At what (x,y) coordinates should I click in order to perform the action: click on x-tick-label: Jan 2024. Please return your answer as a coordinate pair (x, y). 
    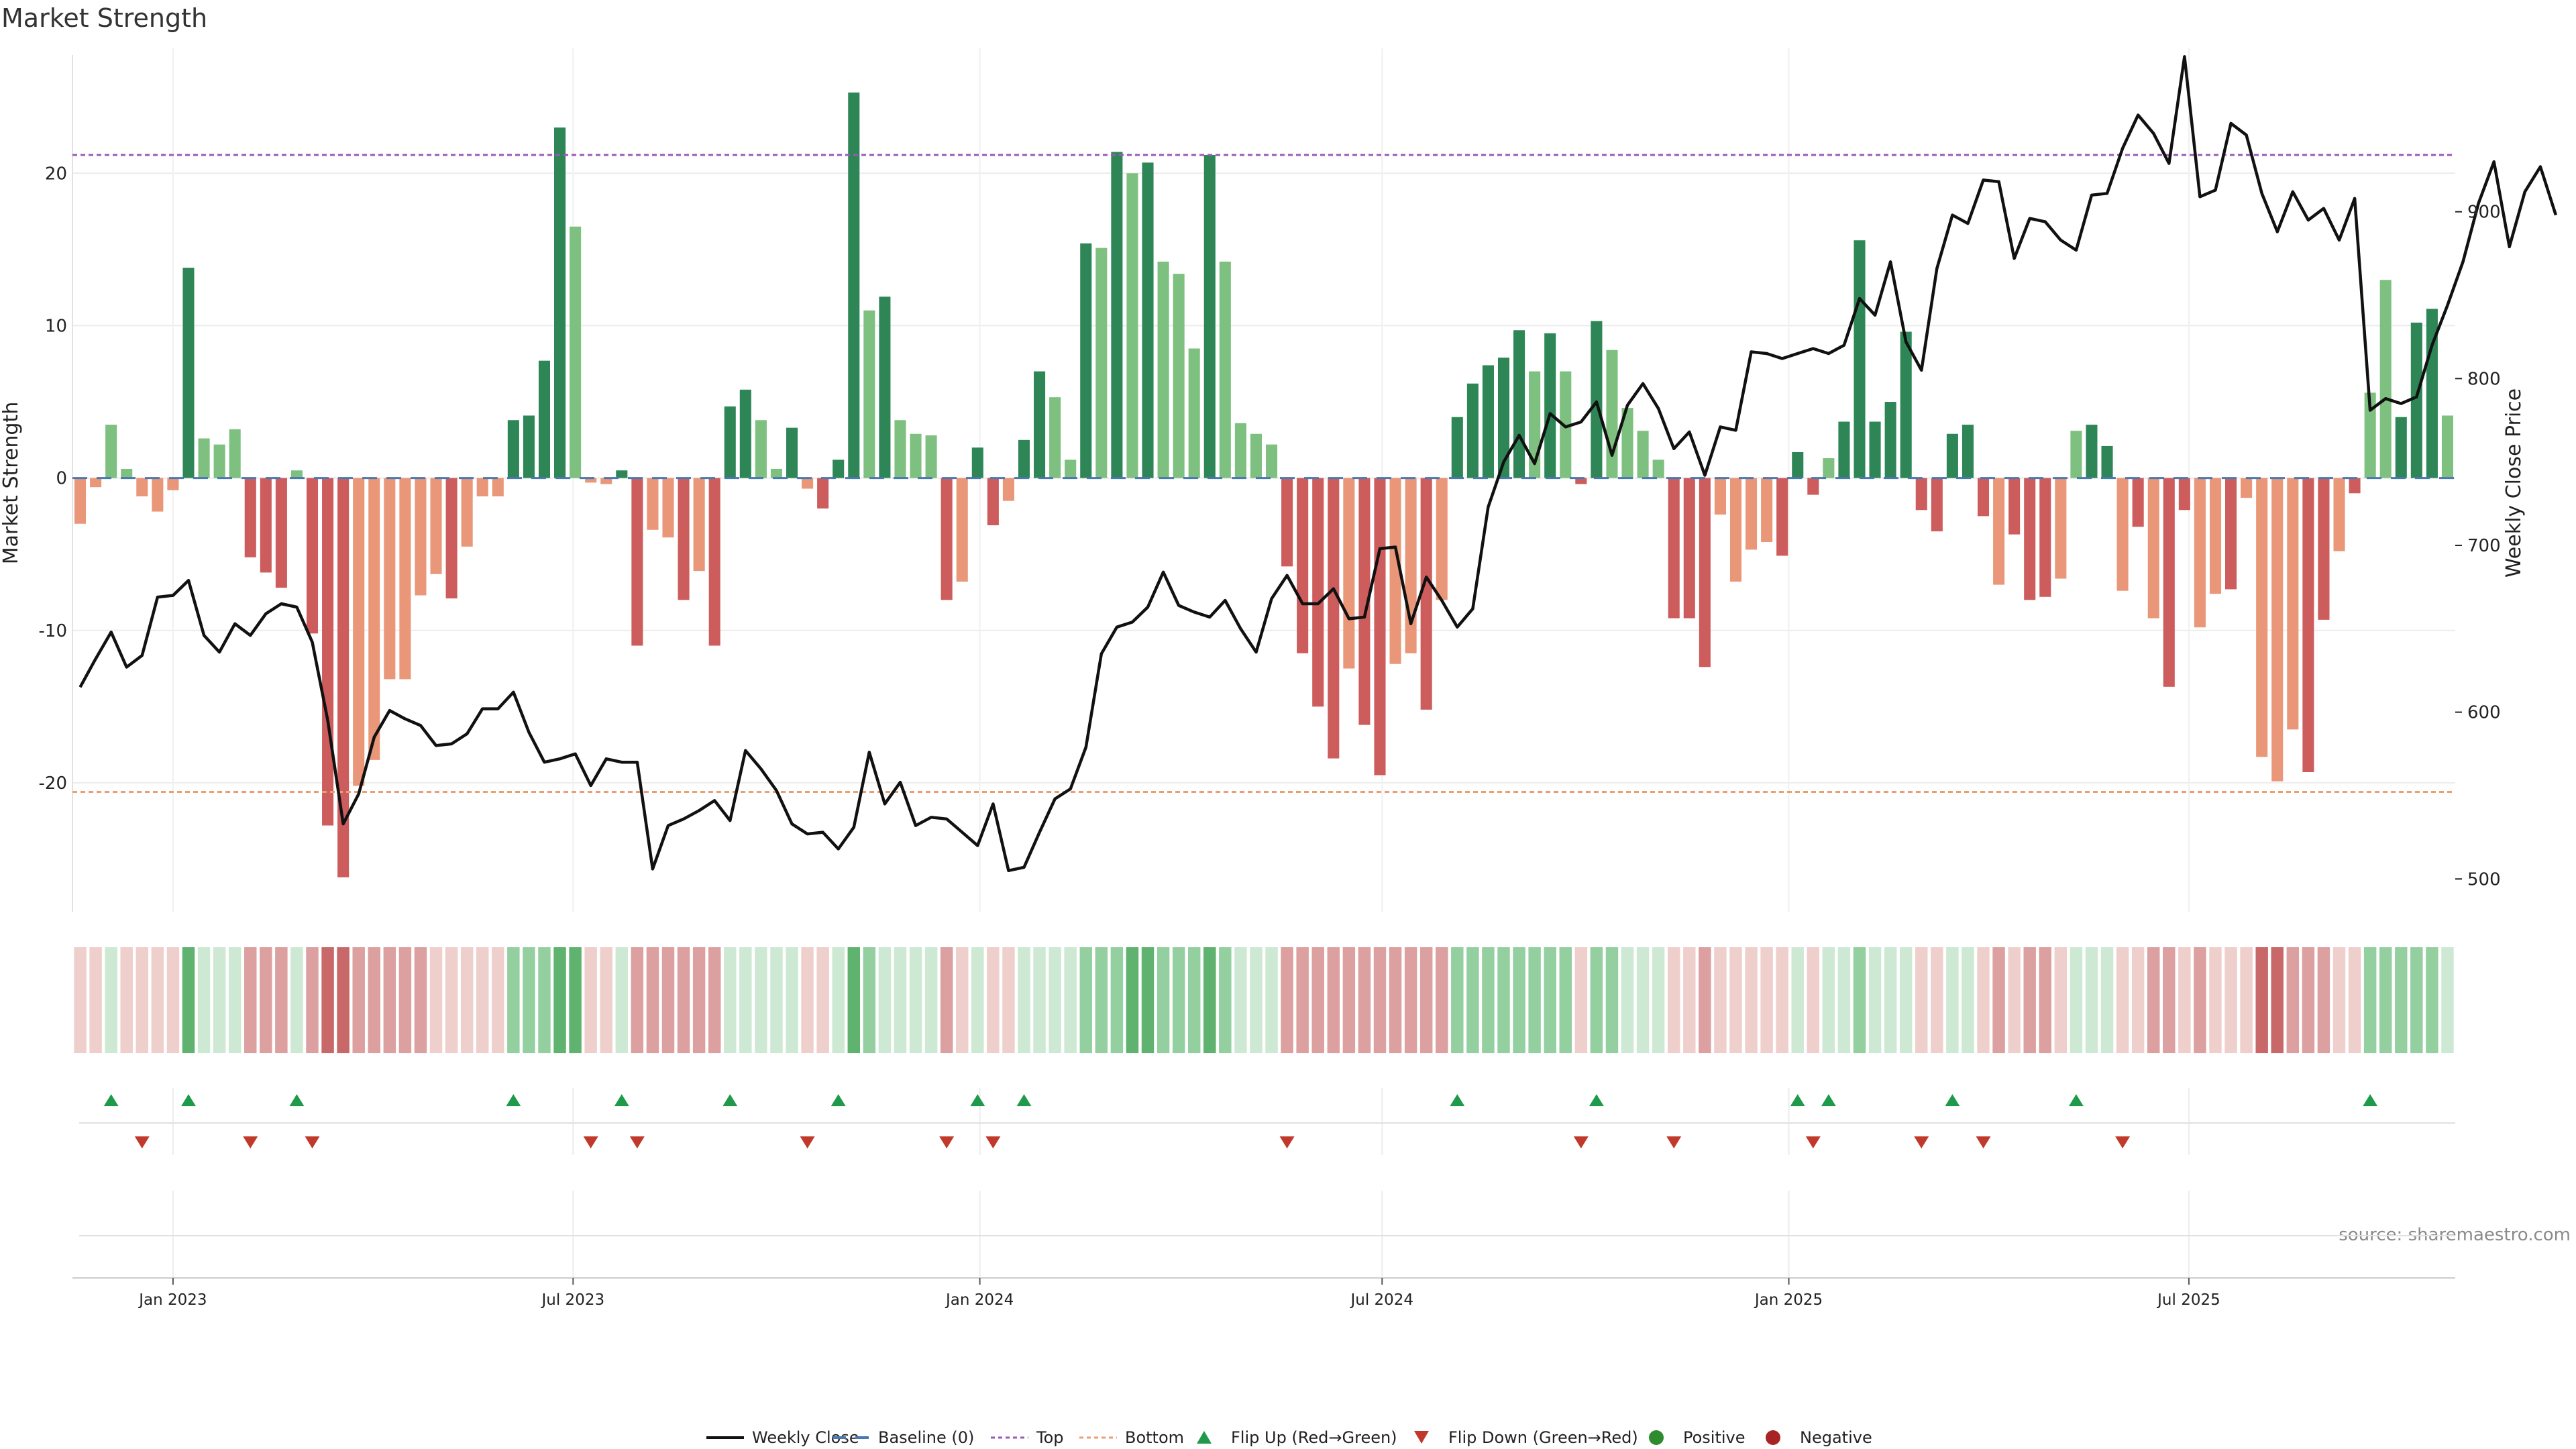
    Looking at the image, I should click on (979, 1300).